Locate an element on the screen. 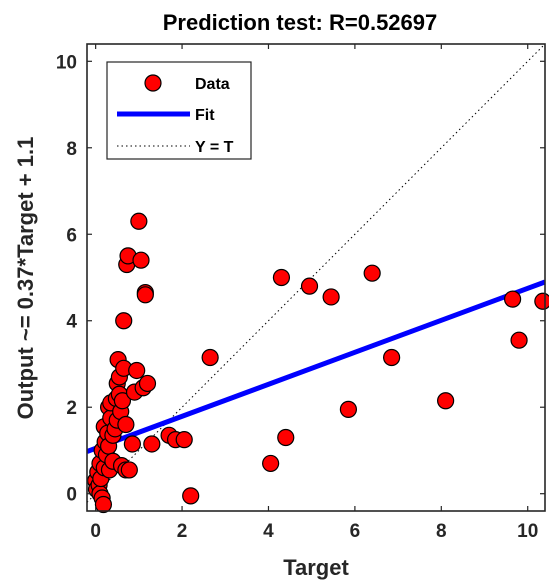  y-tick-label: 2 is located at coordinates (71, 408).